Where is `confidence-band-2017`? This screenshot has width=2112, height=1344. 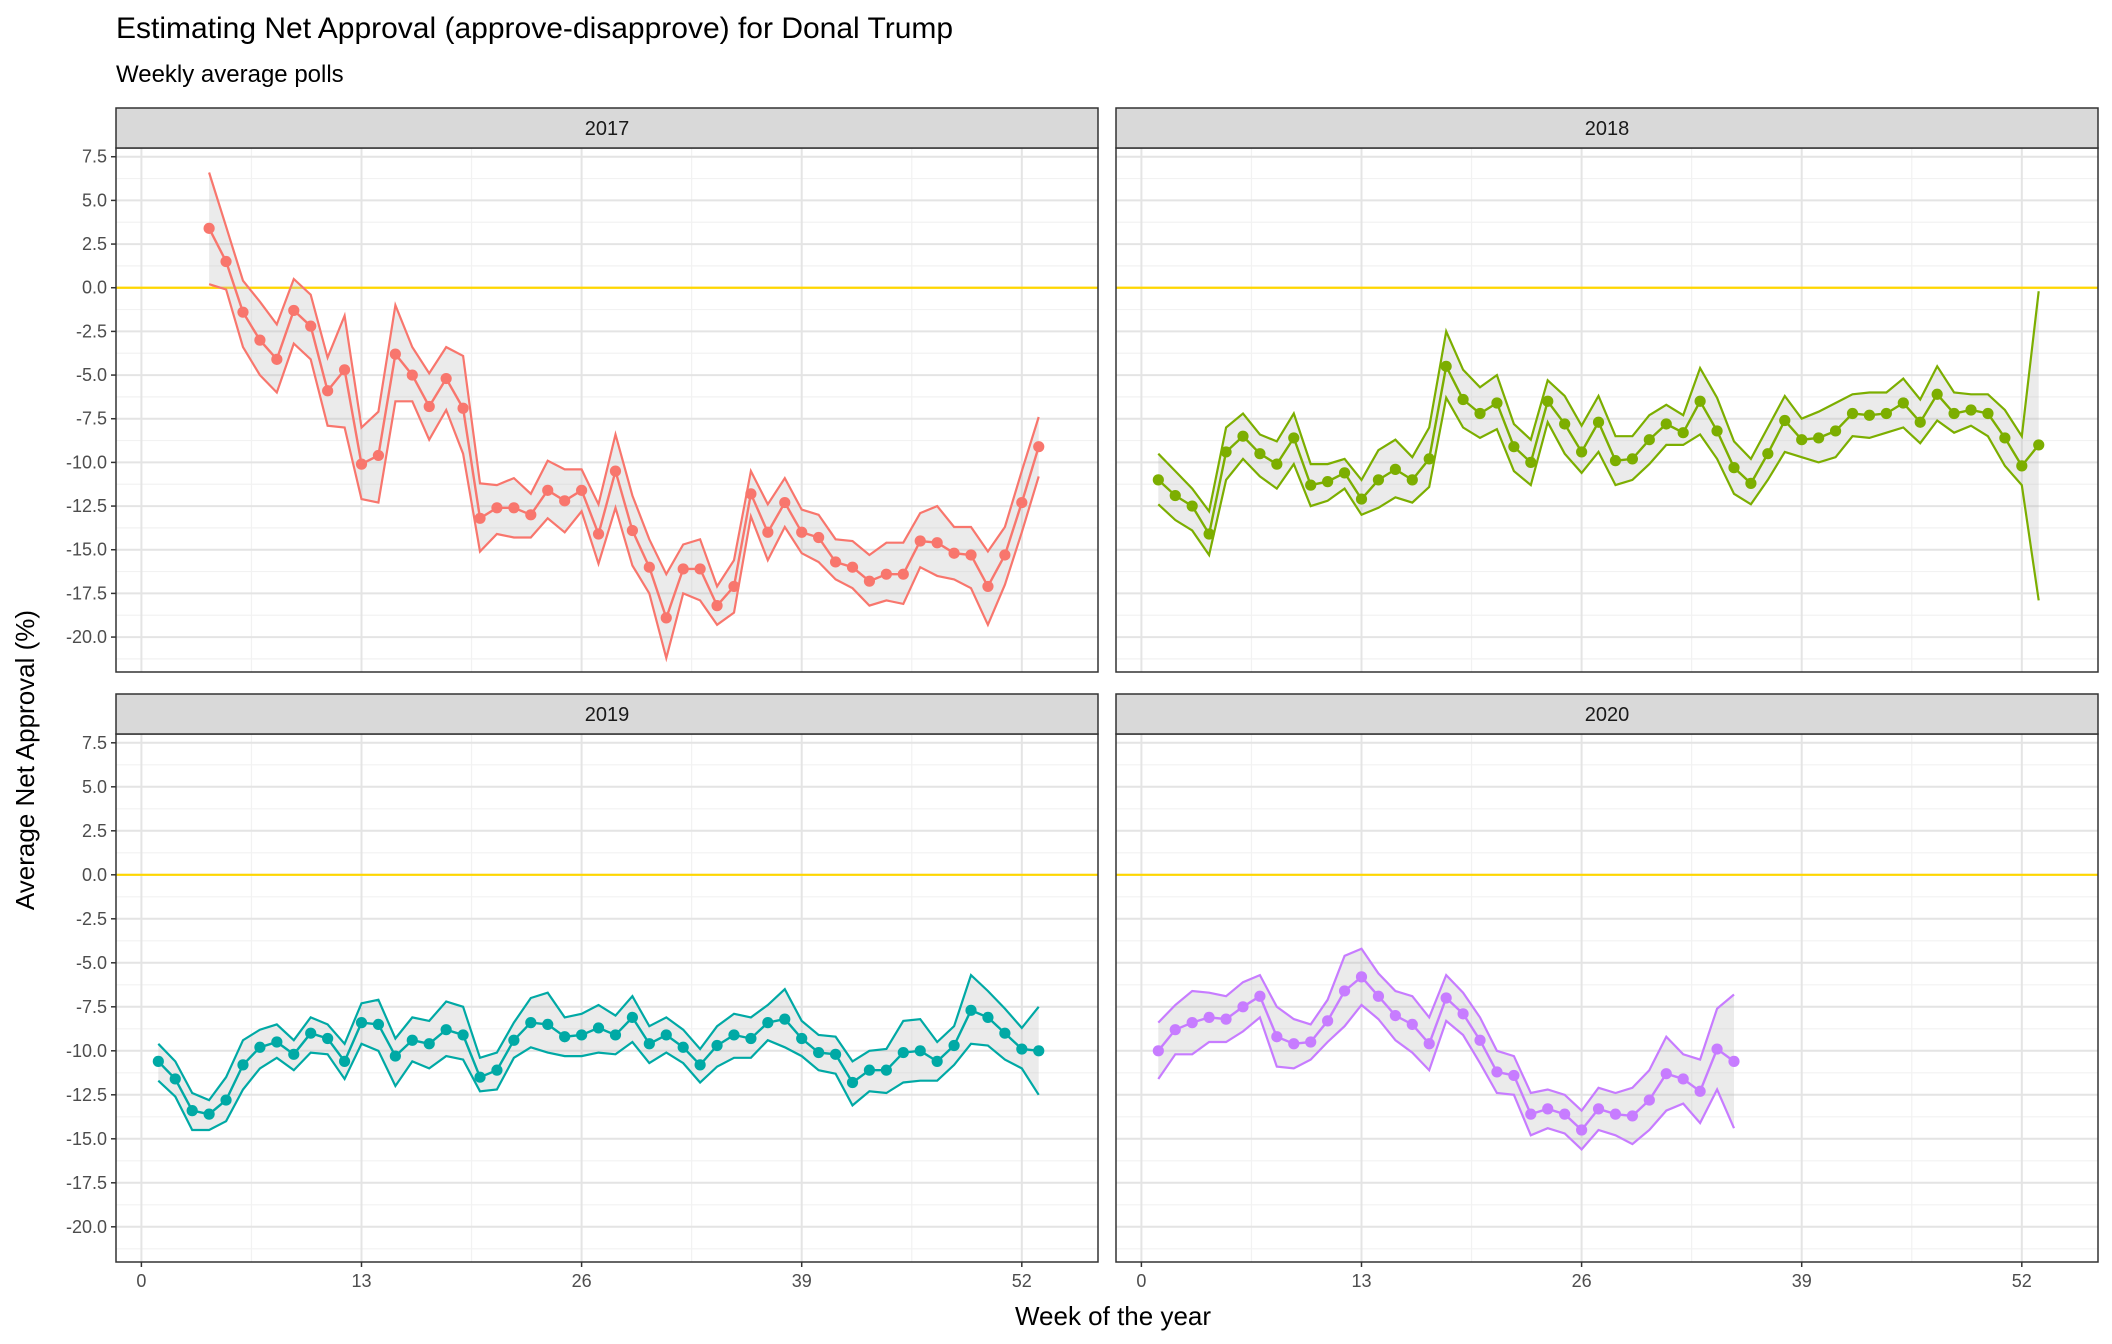 confidence-band-2017 is located at coordinates (624, 415).